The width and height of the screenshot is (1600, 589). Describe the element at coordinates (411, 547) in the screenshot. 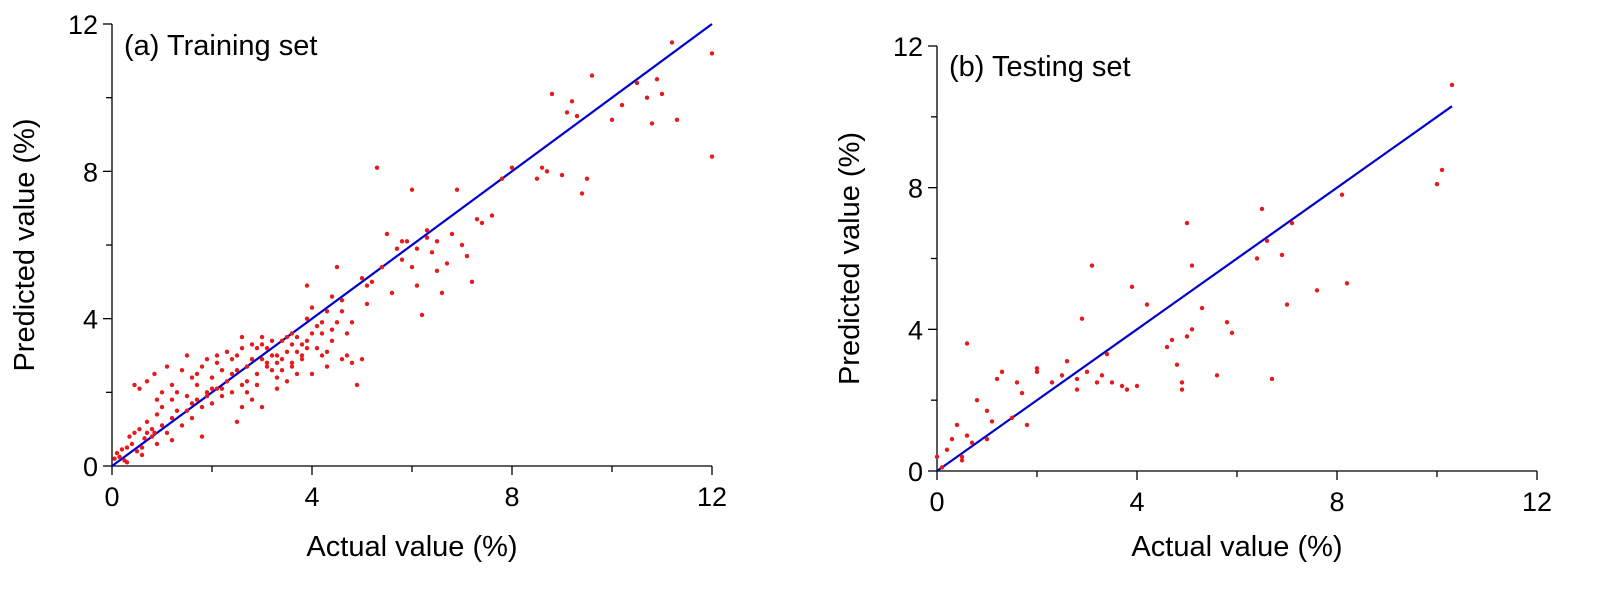

I see `x-axis-label: Actual value (%)` at that location.